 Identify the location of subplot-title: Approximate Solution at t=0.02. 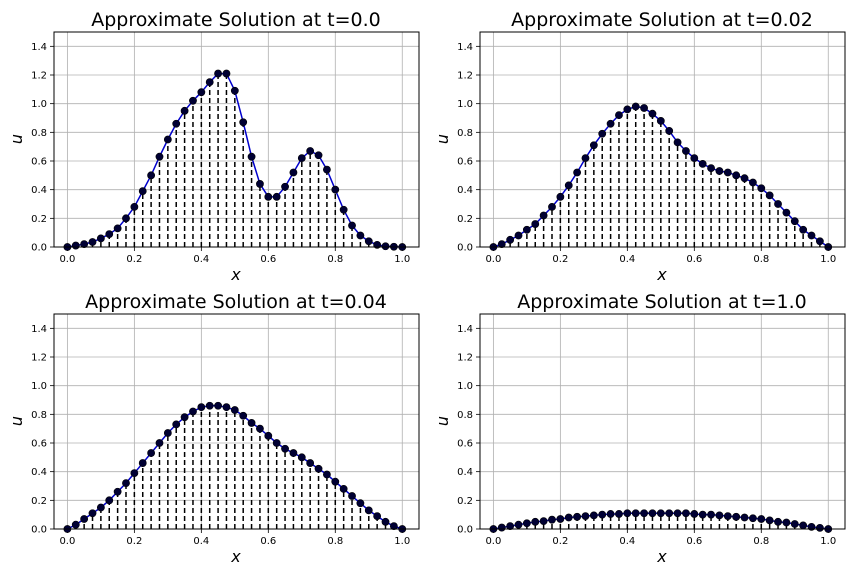
(662, 20).